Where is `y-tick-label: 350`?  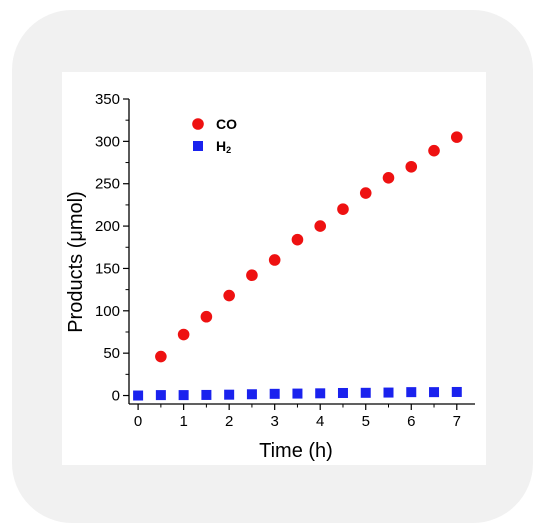 y-tick-label: 350 is located at coordinates (107, 99).